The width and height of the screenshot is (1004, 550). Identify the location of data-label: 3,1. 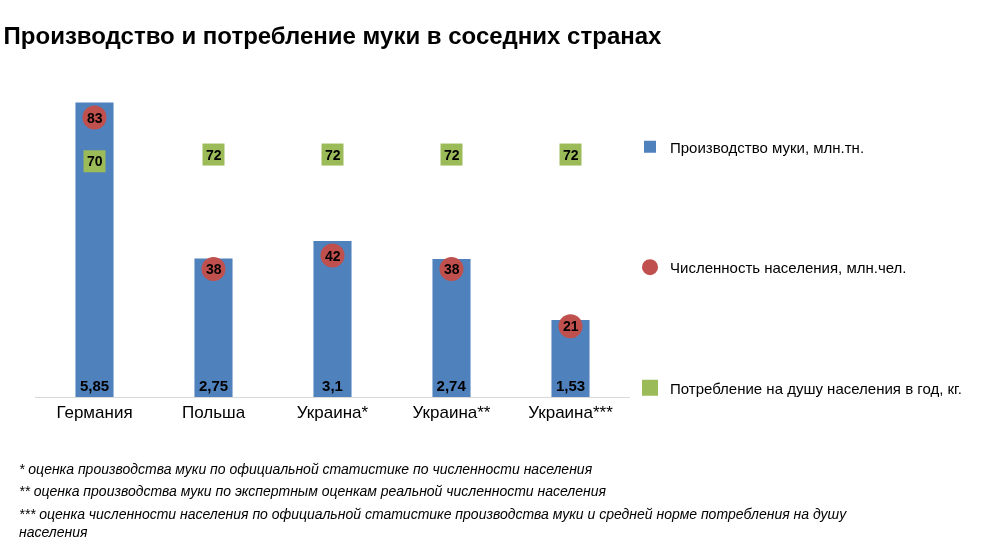
(332, 385).